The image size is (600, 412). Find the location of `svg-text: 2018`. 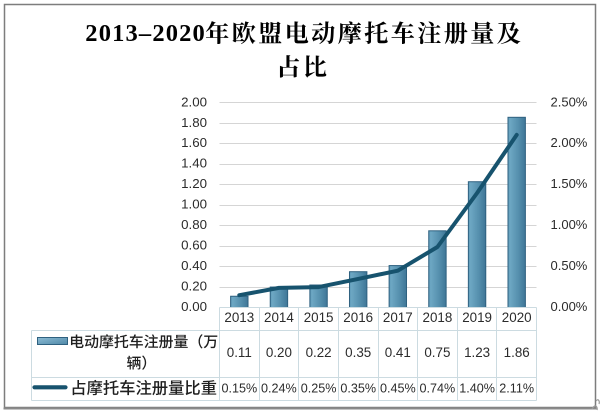

svg-text: 2018 is located at coordinates (438, 317).